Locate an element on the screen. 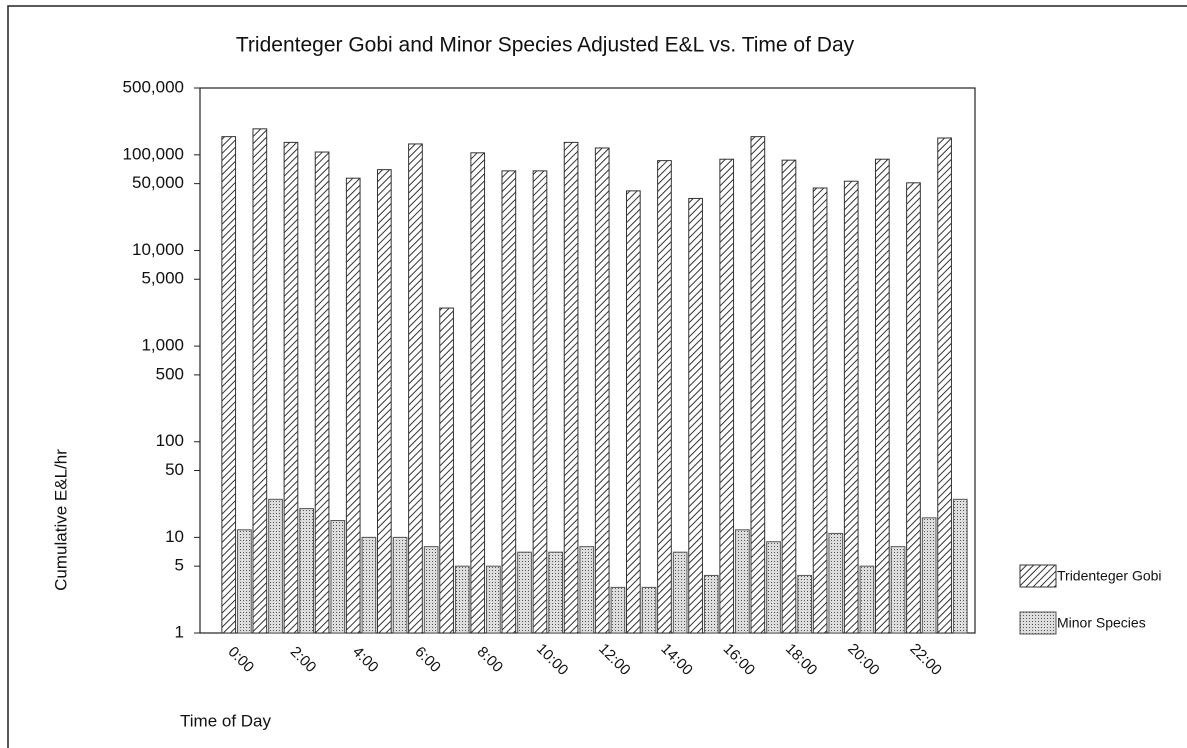 The image size is (1187, 748). y-tick-label: 10,000 is located at coordinates (158, 249).